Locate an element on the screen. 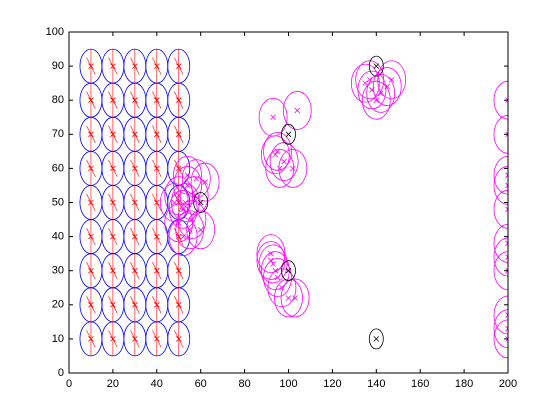  y-tick-label: 90 is located at coordinates (58, 66).